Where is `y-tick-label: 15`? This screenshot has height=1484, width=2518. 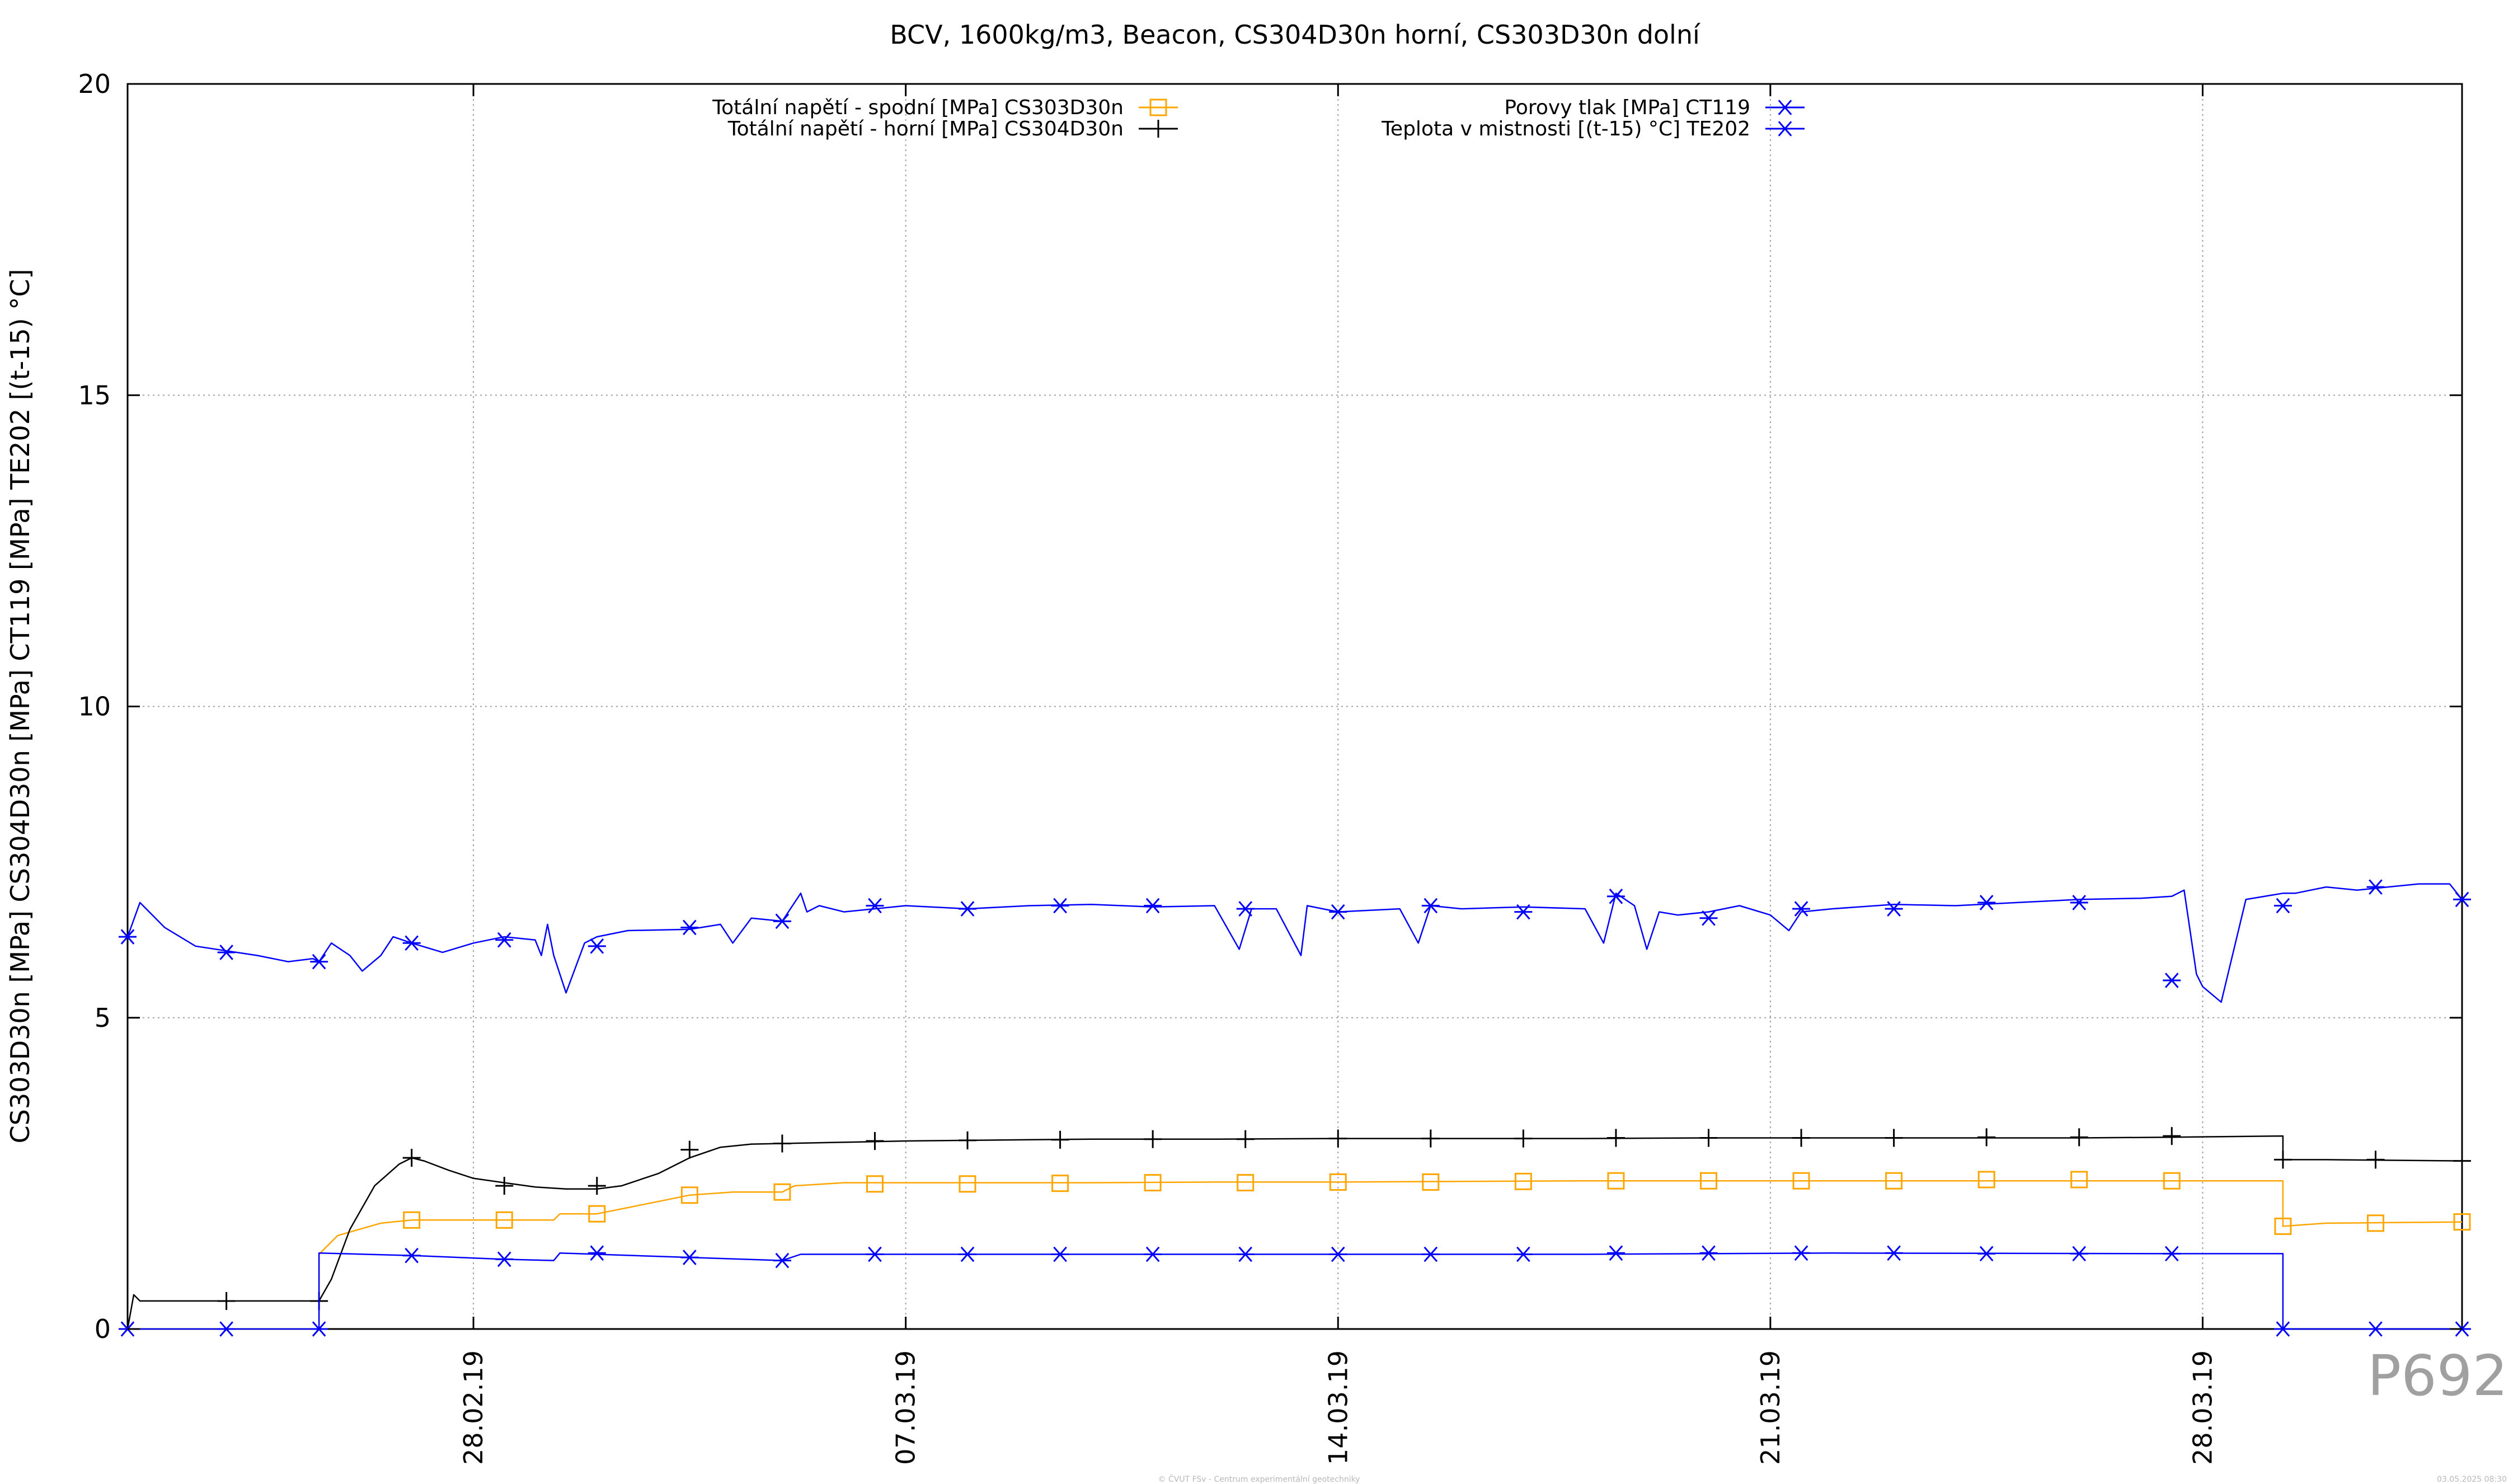
y-tick-label: 15 is located at coordinates (94, 395).